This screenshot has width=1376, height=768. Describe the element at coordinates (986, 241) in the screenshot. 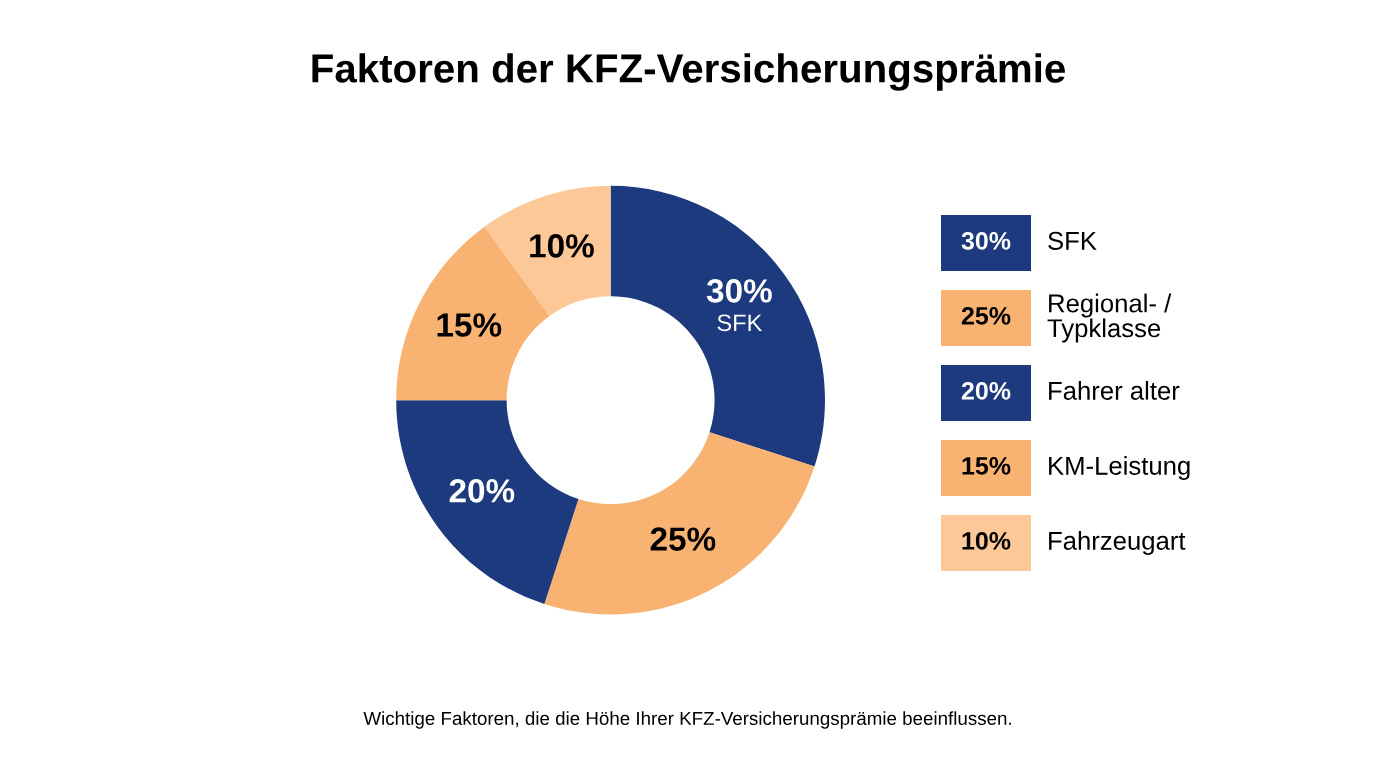

I see `text: 30%` at that location.